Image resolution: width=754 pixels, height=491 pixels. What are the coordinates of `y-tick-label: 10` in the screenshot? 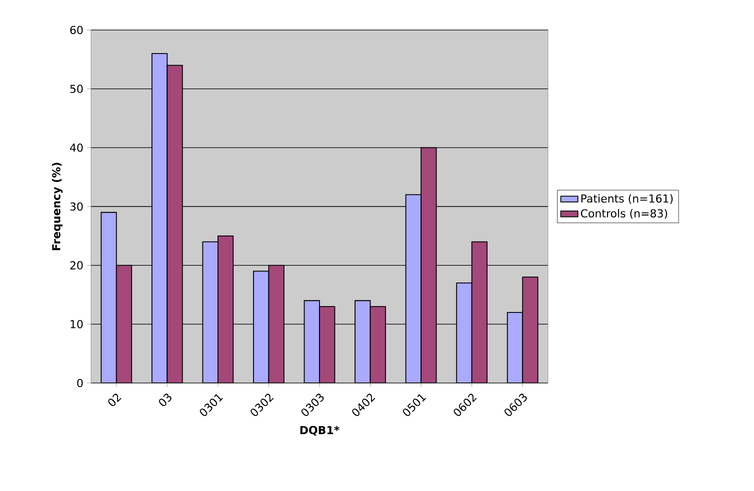 It's located at (76, 324).